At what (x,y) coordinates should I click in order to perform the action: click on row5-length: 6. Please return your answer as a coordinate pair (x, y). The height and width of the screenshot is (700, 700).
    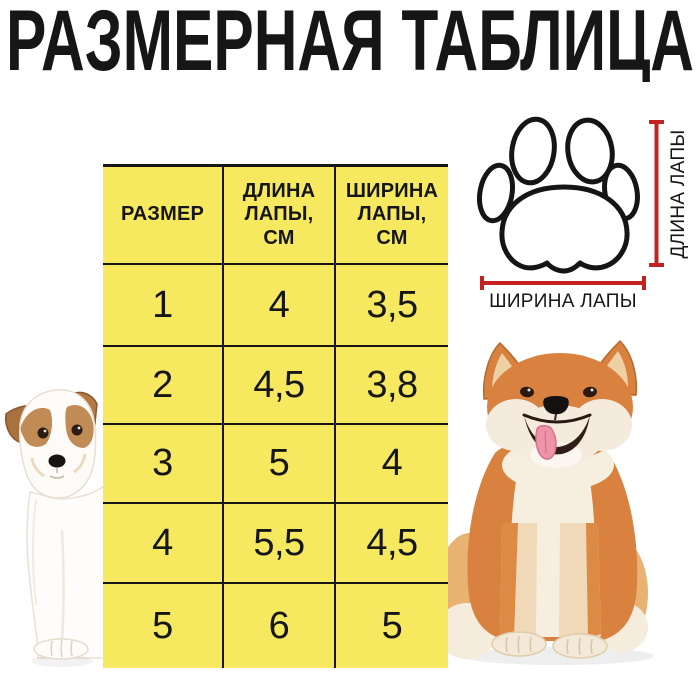
    Looking at the image, I should click on (278, 625).